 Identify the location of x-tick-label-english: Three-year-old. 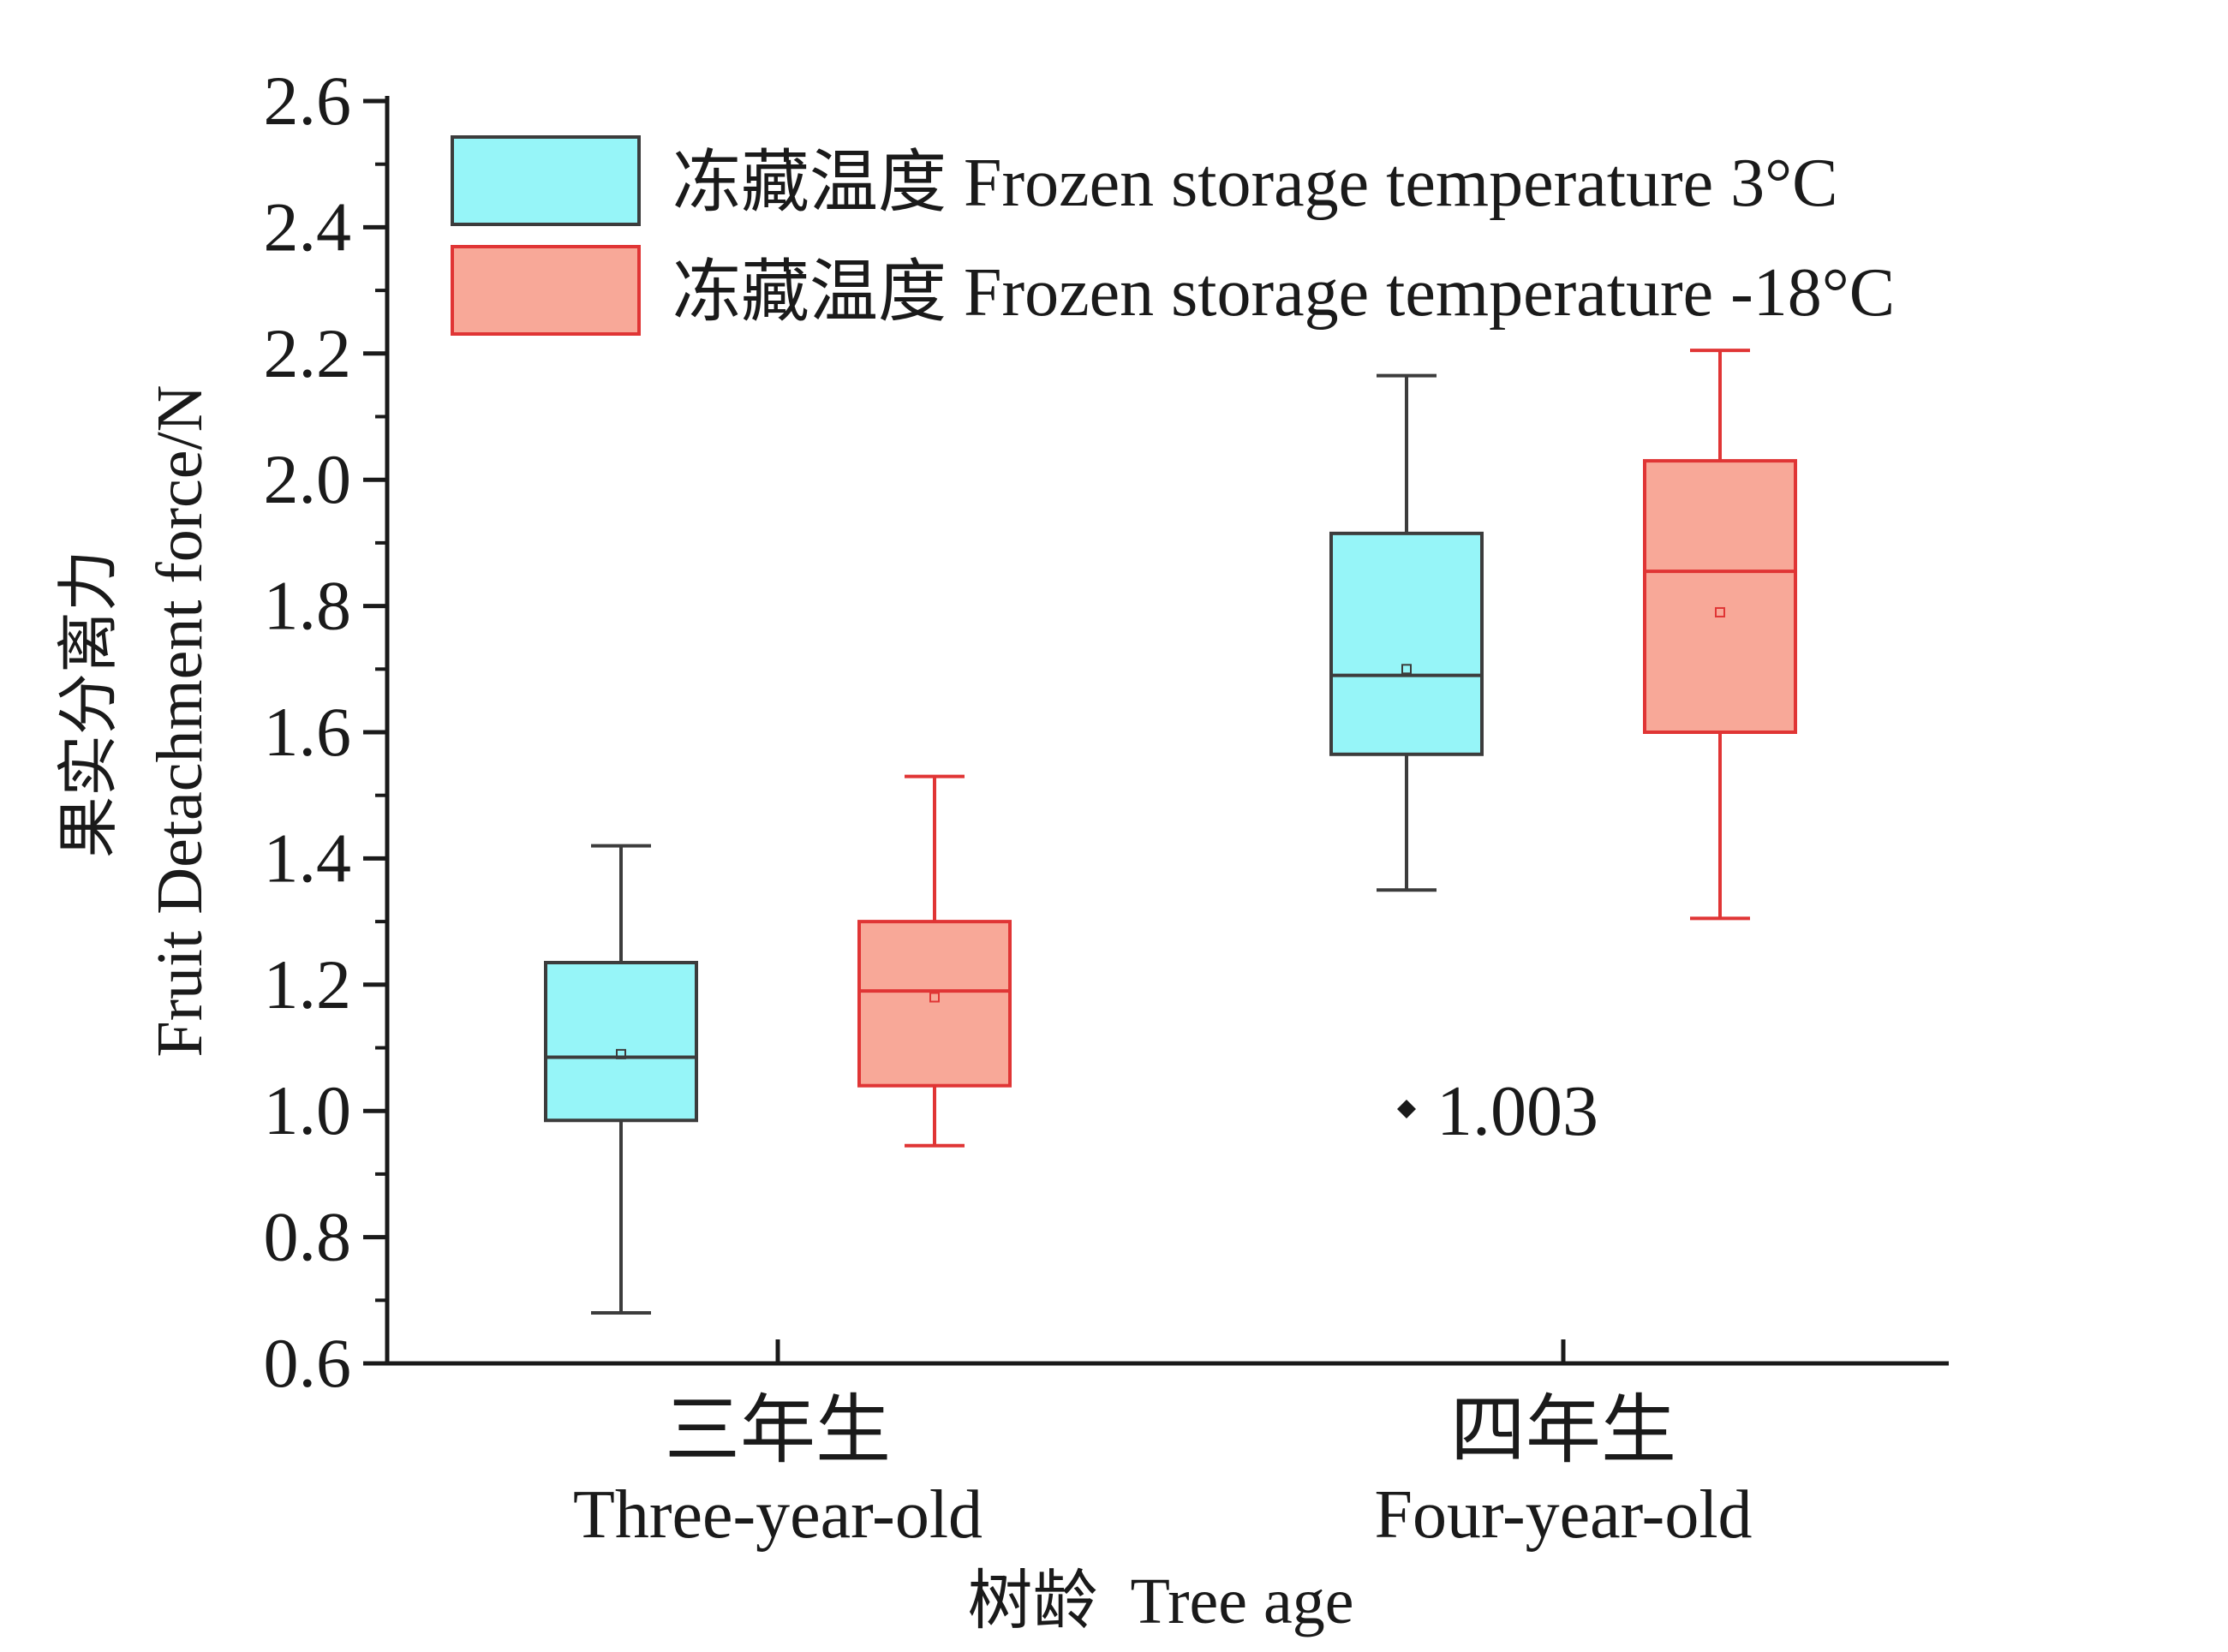
(778, 1515).